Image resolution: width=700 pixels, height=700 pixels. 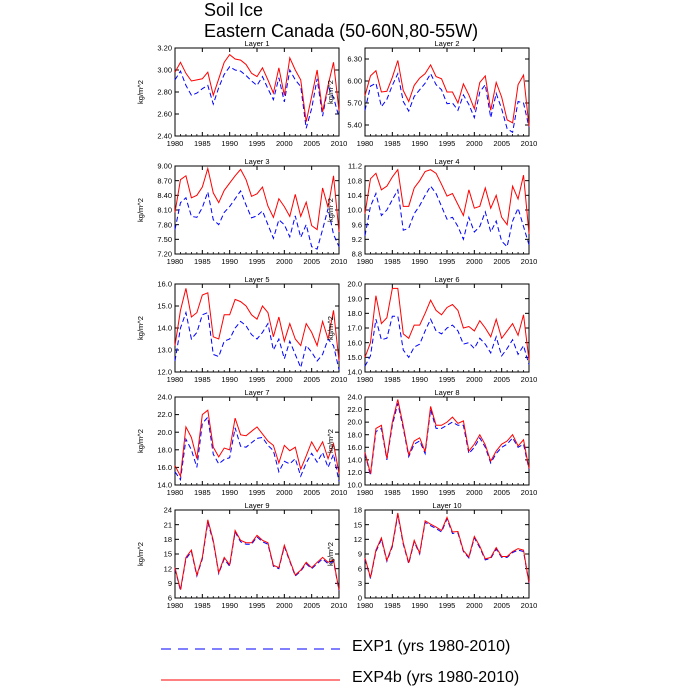 What do you see at coordinates (447, 216) in the screenshot?
I see `layer-4-series-exp1` at bounding box center [447, 216].